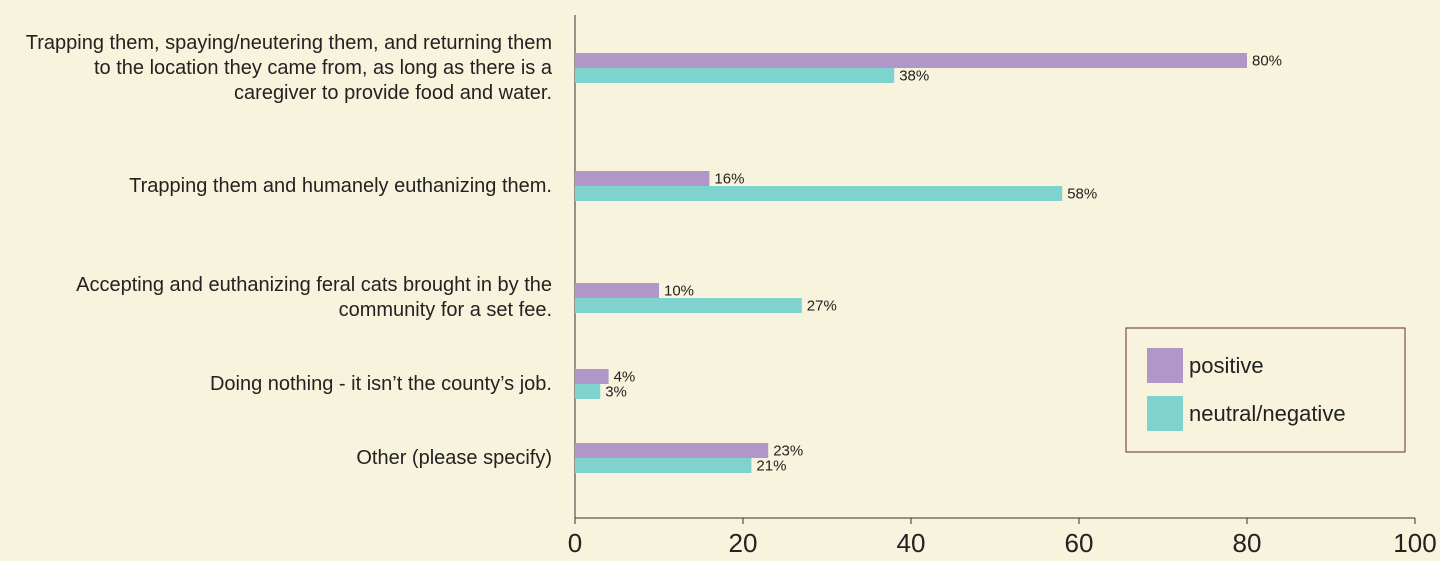 This screenshot has height=561, width=1440. Describe the element at coordinates (1267, 60) in the screenshot. I see `value-label: 80%` at that location.